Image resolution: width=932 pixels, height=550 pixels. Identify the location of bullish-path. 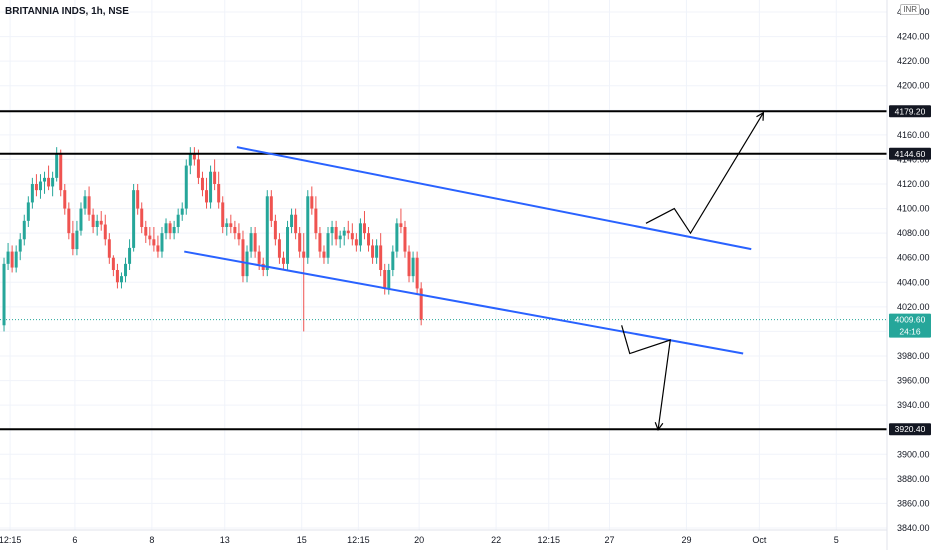
(704, 173).